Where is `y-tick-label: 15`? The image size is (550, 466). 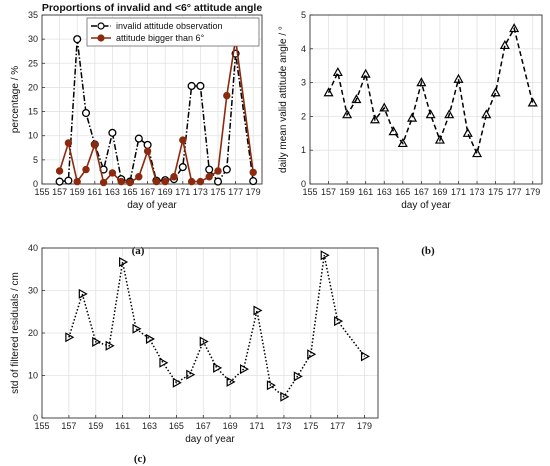 y-tick-label: 15 is located at coordinates (33, 112).